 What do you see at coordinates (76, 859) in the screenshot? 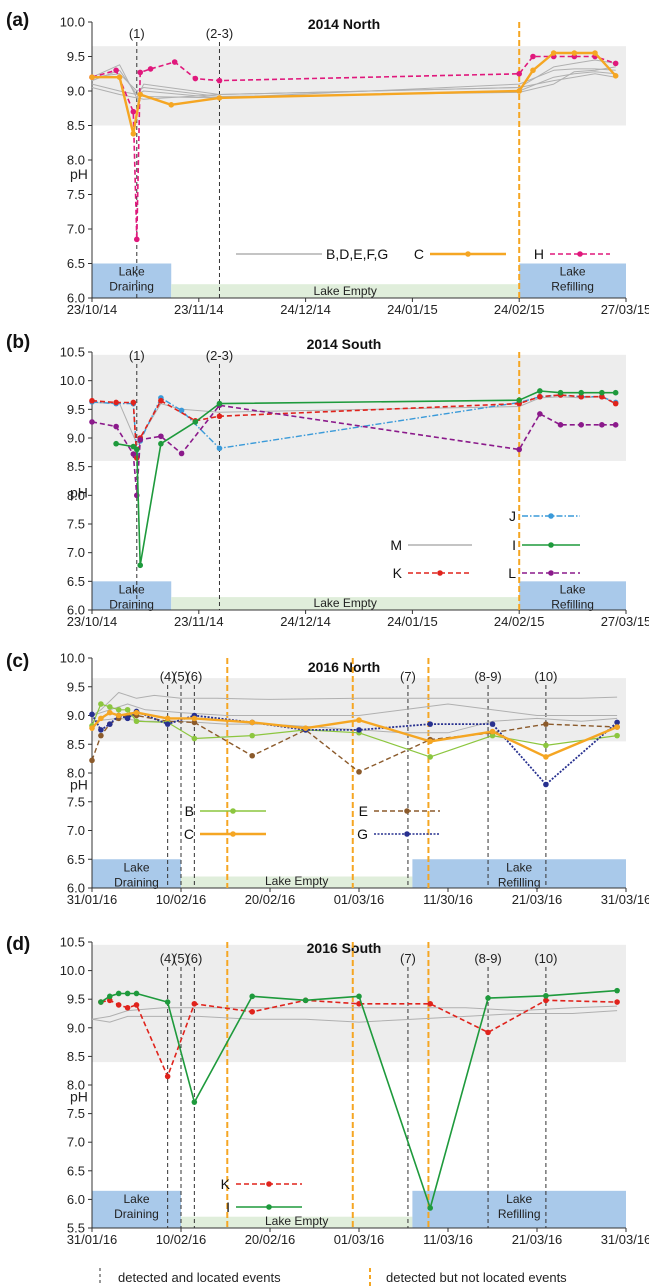
I see `y-tick-label: 6.5` at bounding box center [76, 859].